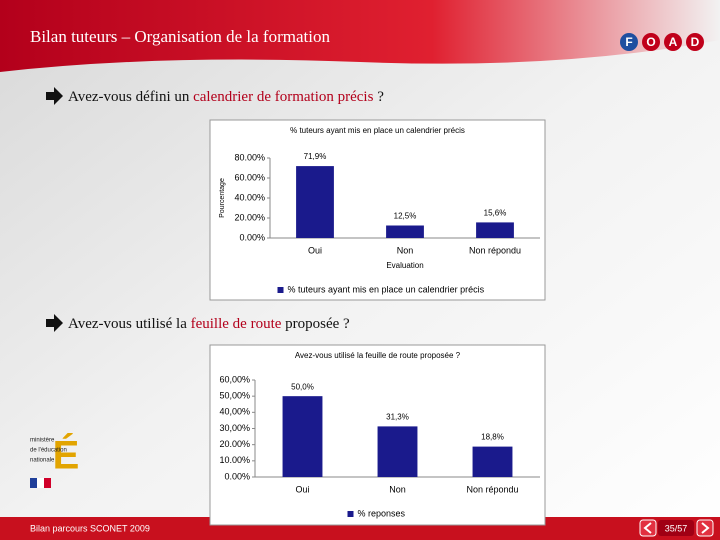 The width and height of the screenshot is (720, 540). What do you see at coordinates (234, 396) in the screenshot?
I see `y-tick-label: 50,00%` at bounding box center [234, 396].